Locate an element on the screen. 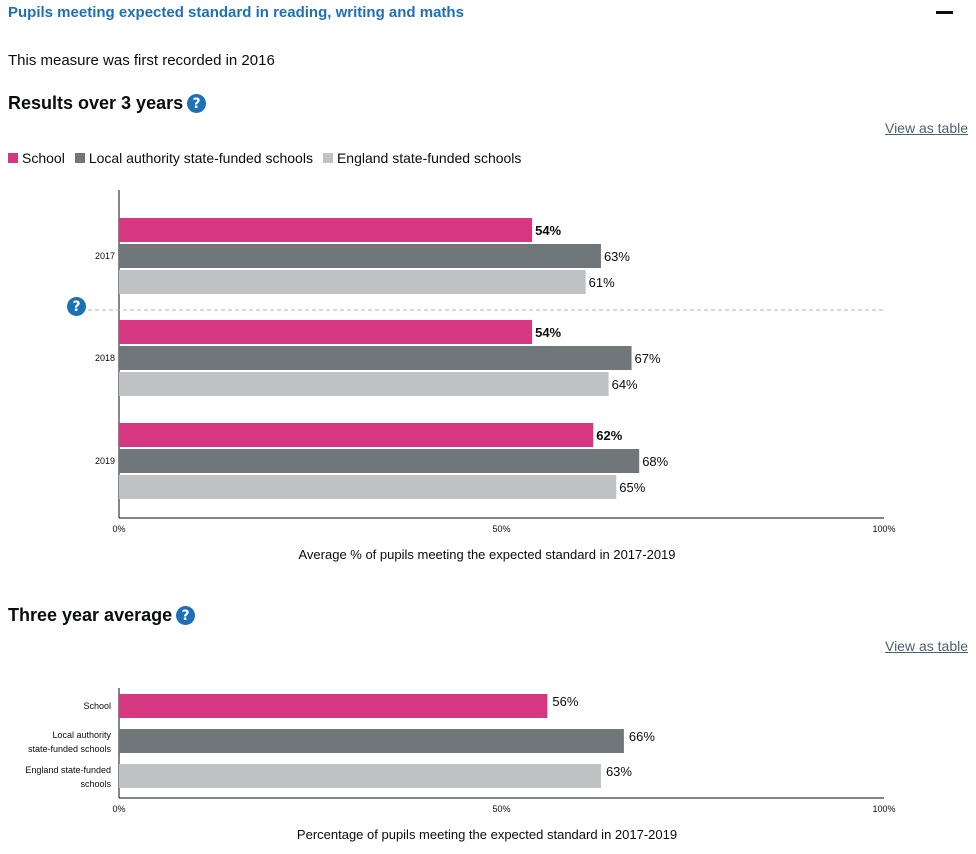 This screenshot has height=854, width=976. category-label: England state-funded is located at coordinates (68, 770).